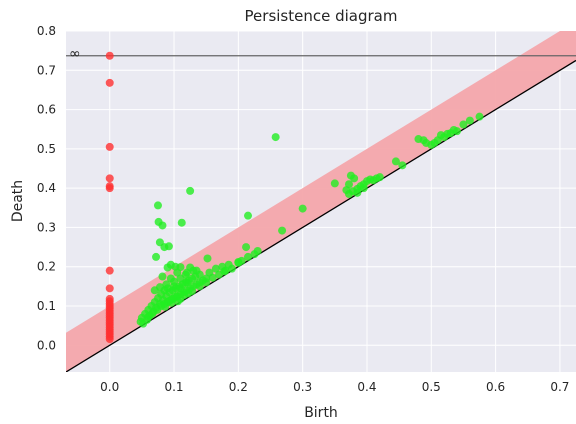  What do you see at coordinates (302, 387) in the screenshot?
I see `x-tick-label: 0.3` at bounding box center [302, 387].